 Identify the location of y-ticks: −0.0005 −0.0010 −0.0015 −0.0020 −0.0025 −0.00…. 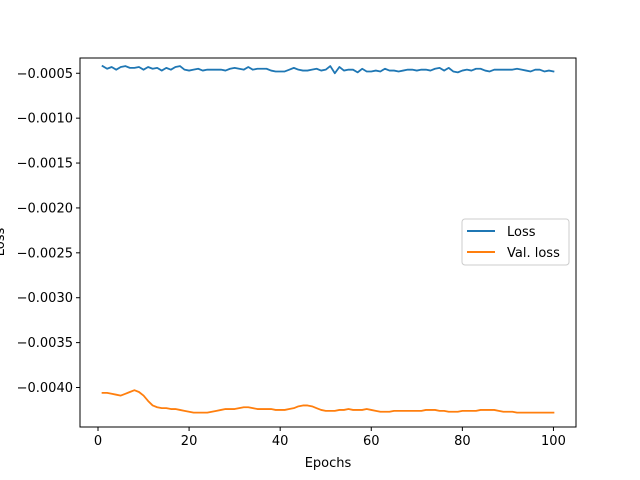
(48, 231).